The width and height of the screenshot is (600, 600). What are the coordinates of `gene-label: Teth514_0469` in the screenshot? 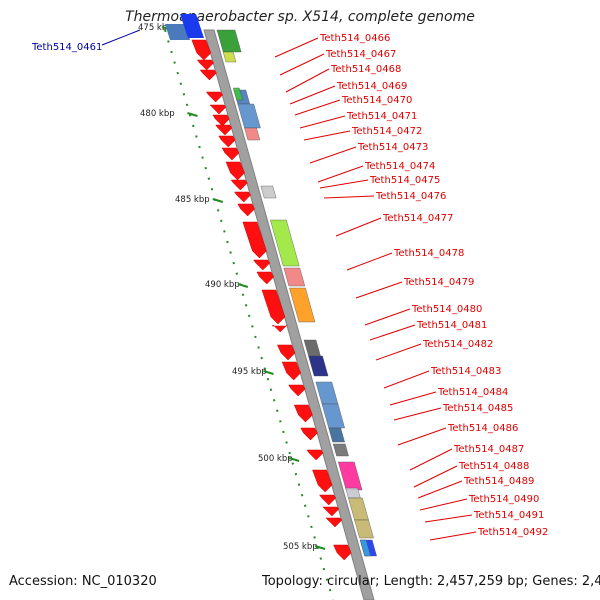 It's located at (371, 86).